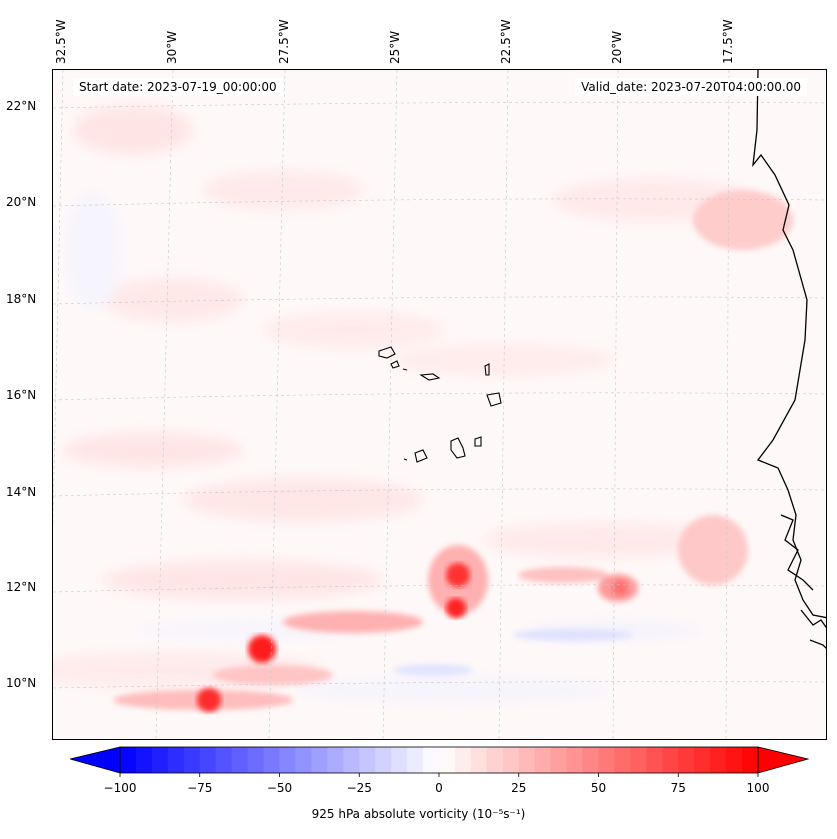  Describe the element at coordinates (21, 299) in the screenshot. I see `lat-label-18n: 18°N` at that location.